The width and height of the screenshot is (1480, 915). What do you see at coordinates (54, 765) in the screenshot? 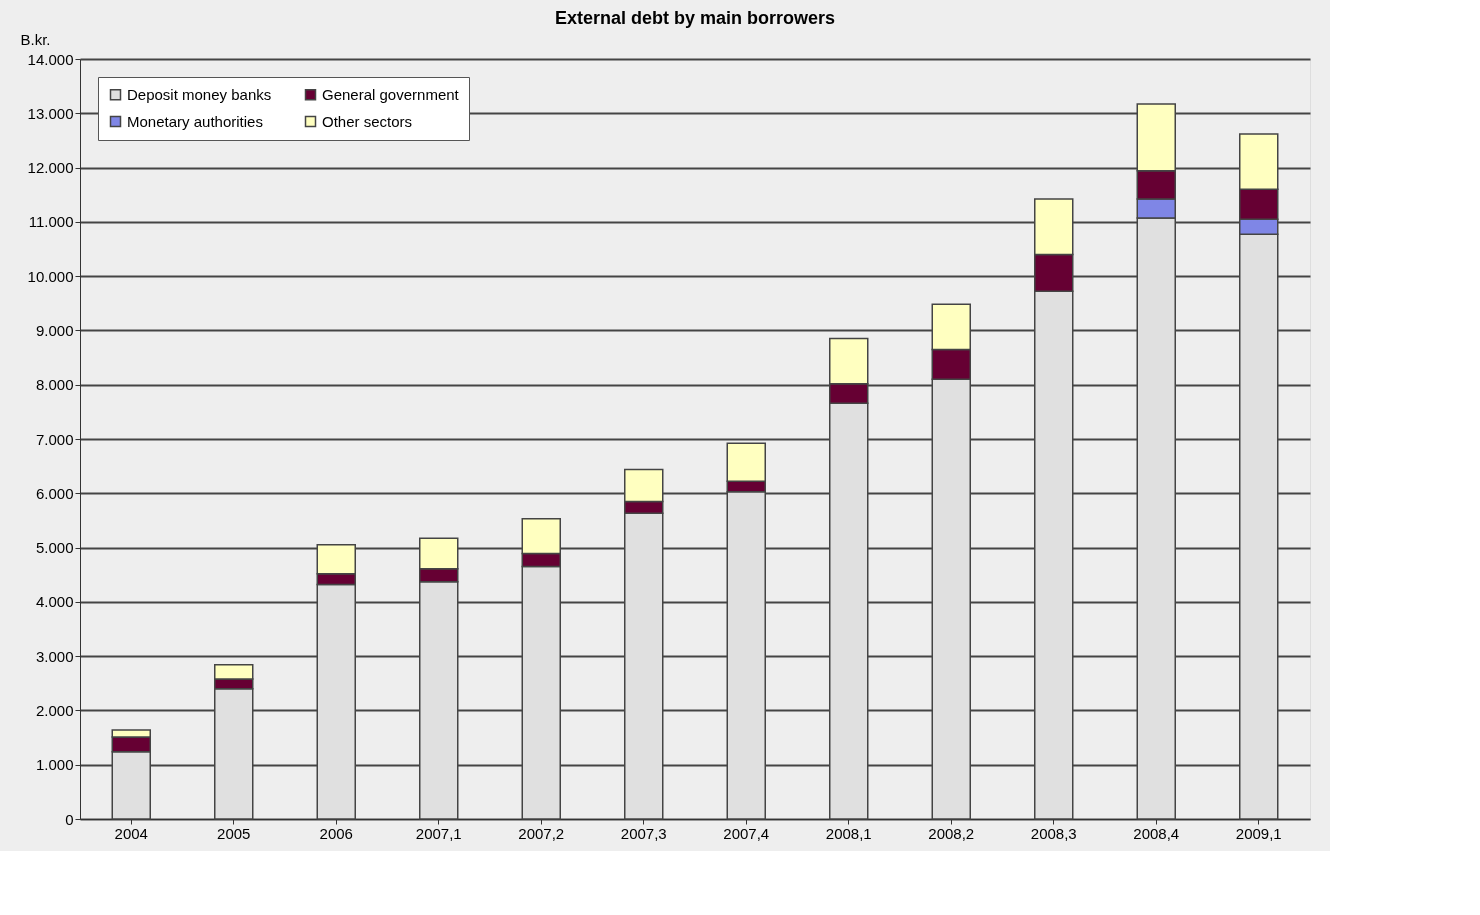
I see `y-tick-label: 1.000` at bounding box center [54, 765].